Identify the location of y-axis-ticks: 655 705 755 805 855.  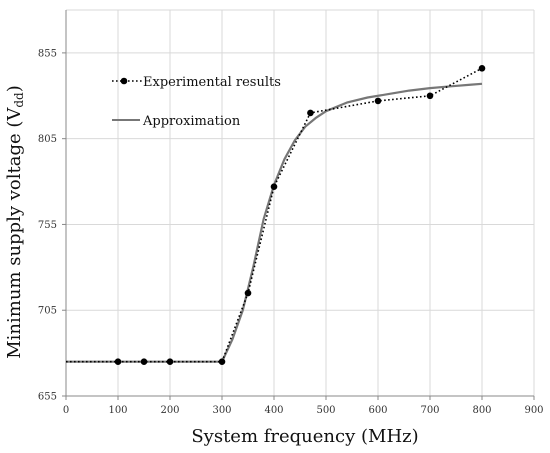
(52, 225).